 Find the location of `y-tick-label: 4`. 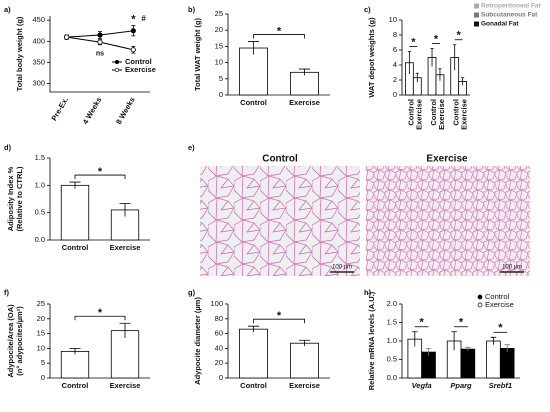

y-tick-label: 4 is located at coordinates (395, 64).